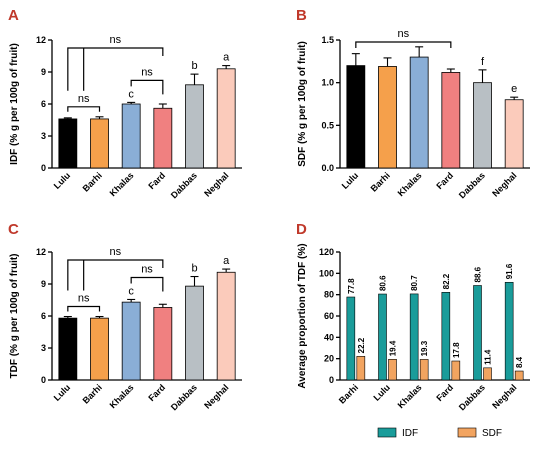 This screenshot has height=453, width=550. Describe the element at coordinates (302, 104) in the screenshot. I see `y-axis-label: SDF (% g per 100g of fruit)` at that location.